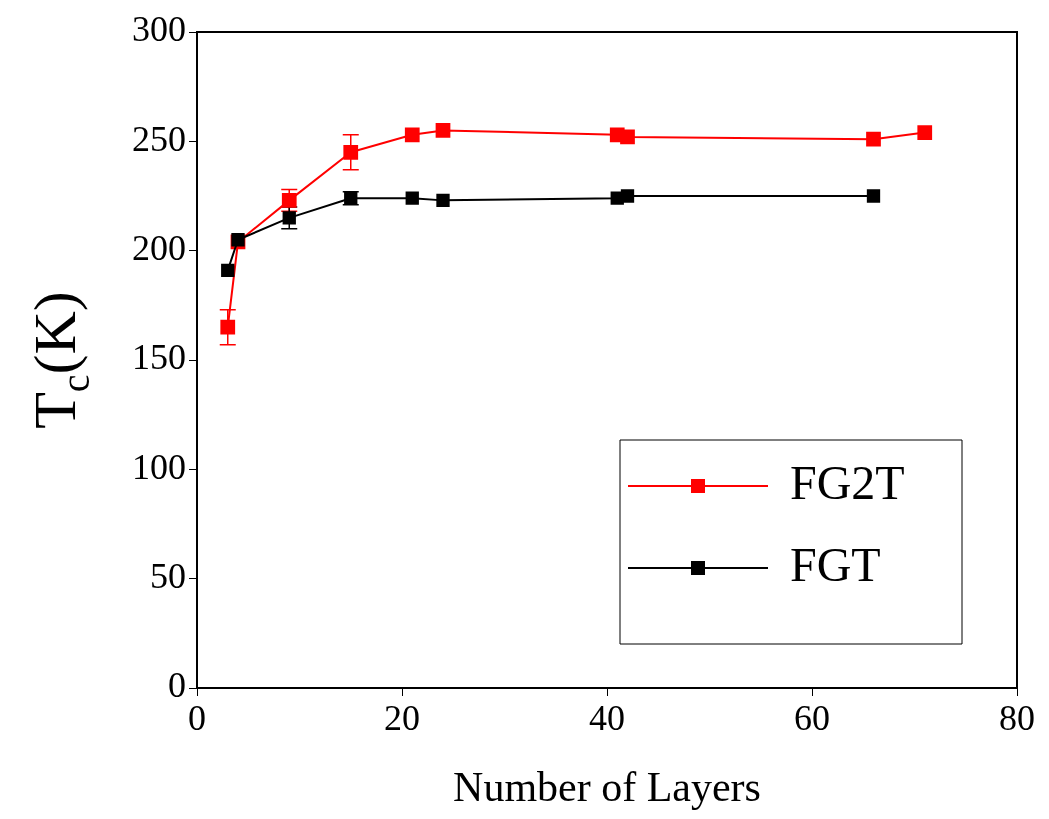  Describe the element at coordinates (812, 718) in the screenshot. I see `x-tick-label: 60` at that location.